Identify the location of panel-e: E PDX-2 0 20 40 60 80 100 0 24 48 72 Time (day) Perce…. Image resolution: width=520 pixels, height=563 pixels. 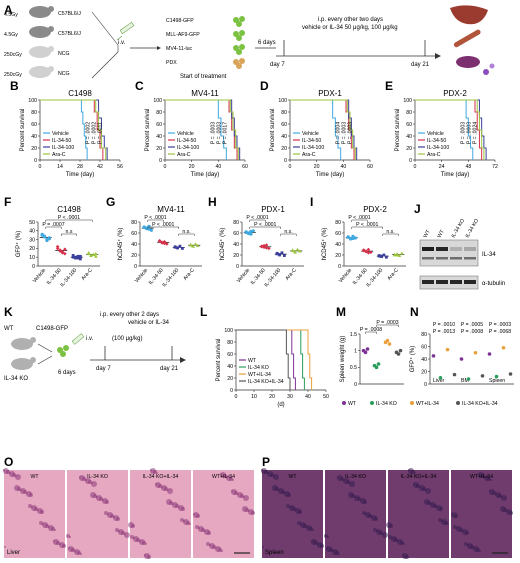
(441, 128).